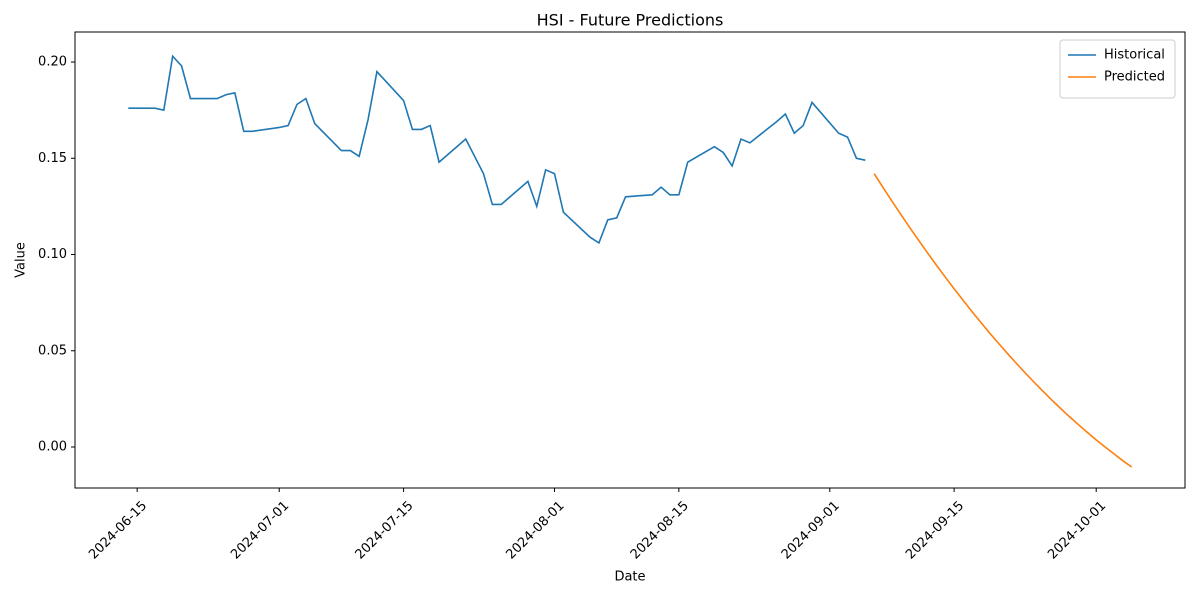  Describe the element at coordinates (1134, 77) in the screenshot. I see `legend-label: Predicted` at that location.